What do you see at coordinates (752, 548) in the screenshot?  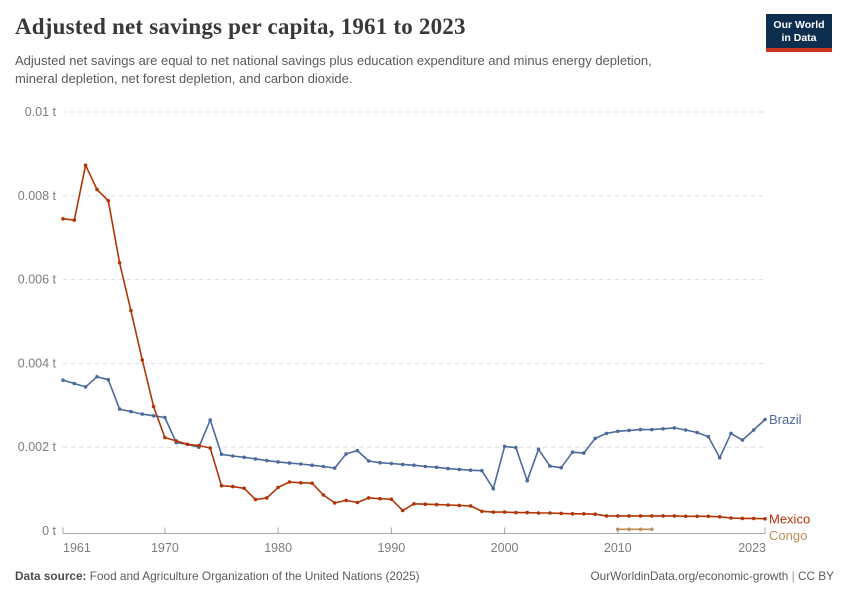 I see `x-axis-label: 2023` at bounding box center [752, 548].